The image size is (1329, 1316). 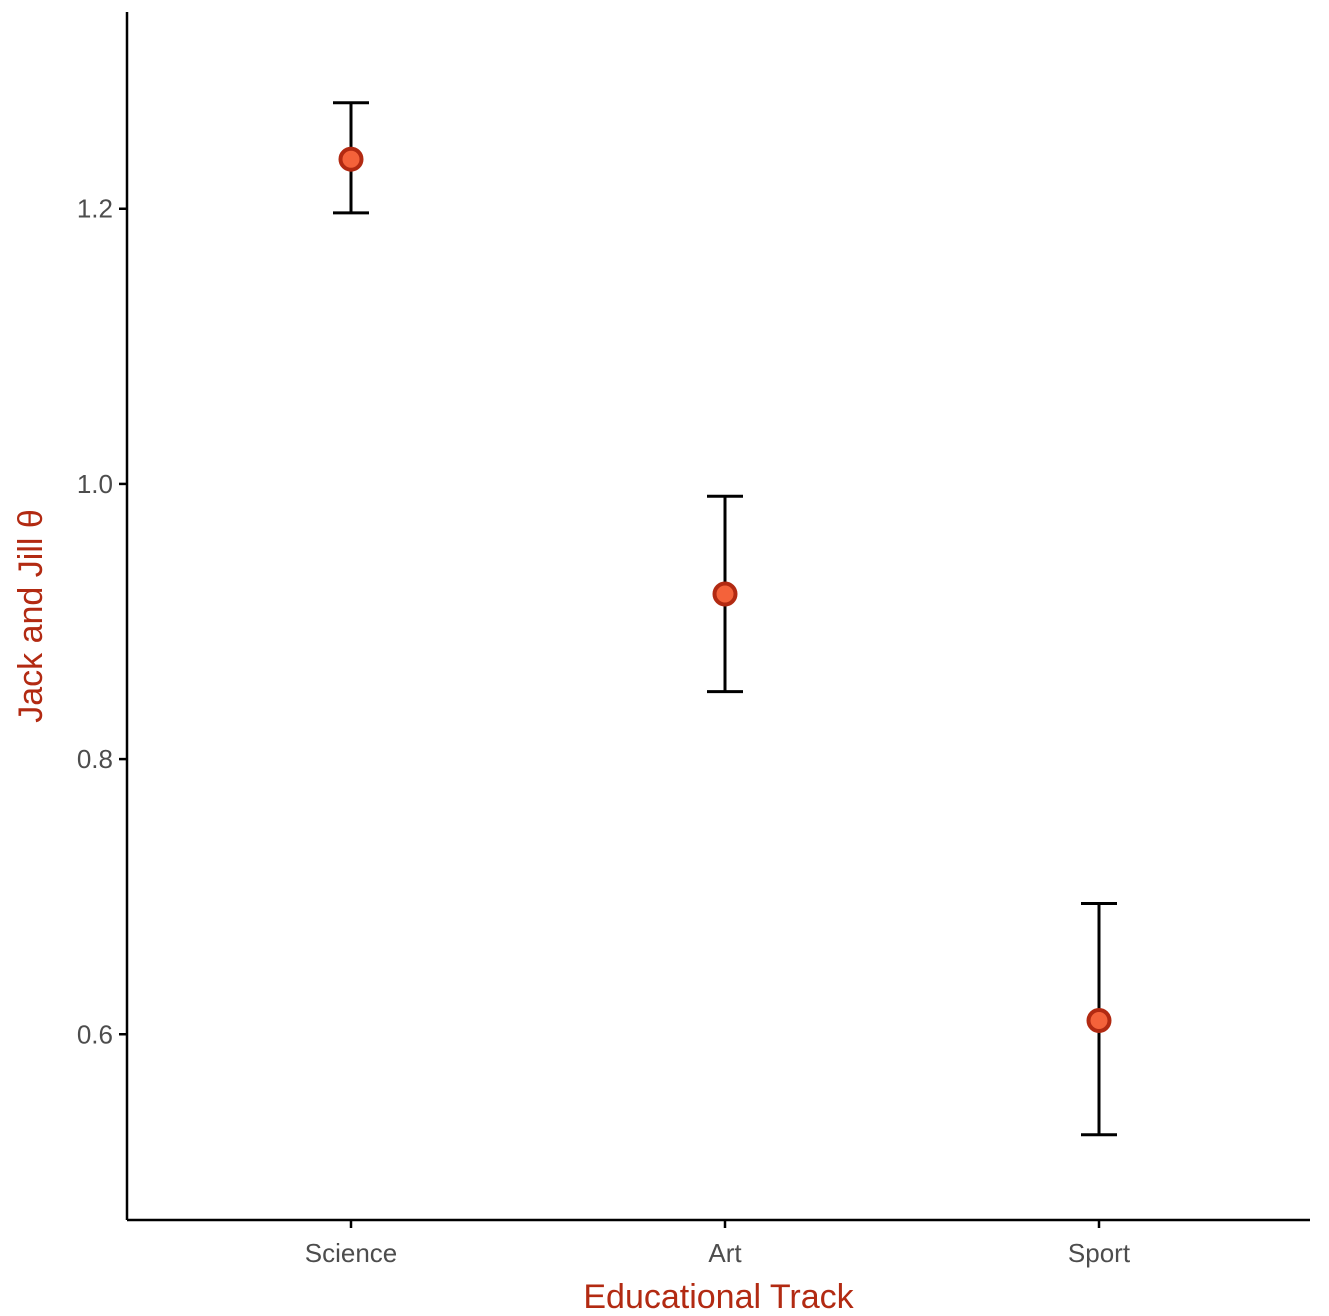 I want to click on x-tick-label: Art, so click(x=725, y=1253).